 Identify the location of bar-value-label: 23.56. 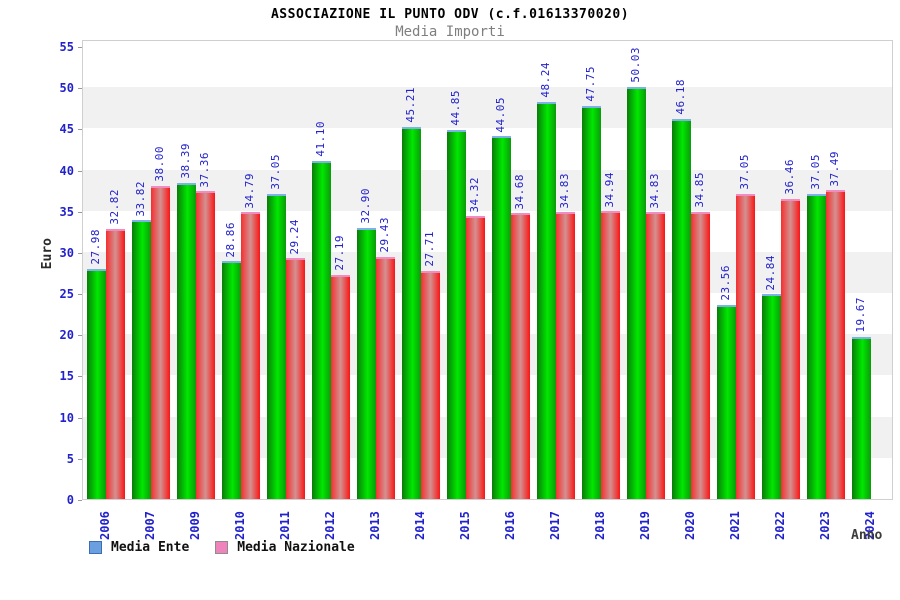
(726, 283).